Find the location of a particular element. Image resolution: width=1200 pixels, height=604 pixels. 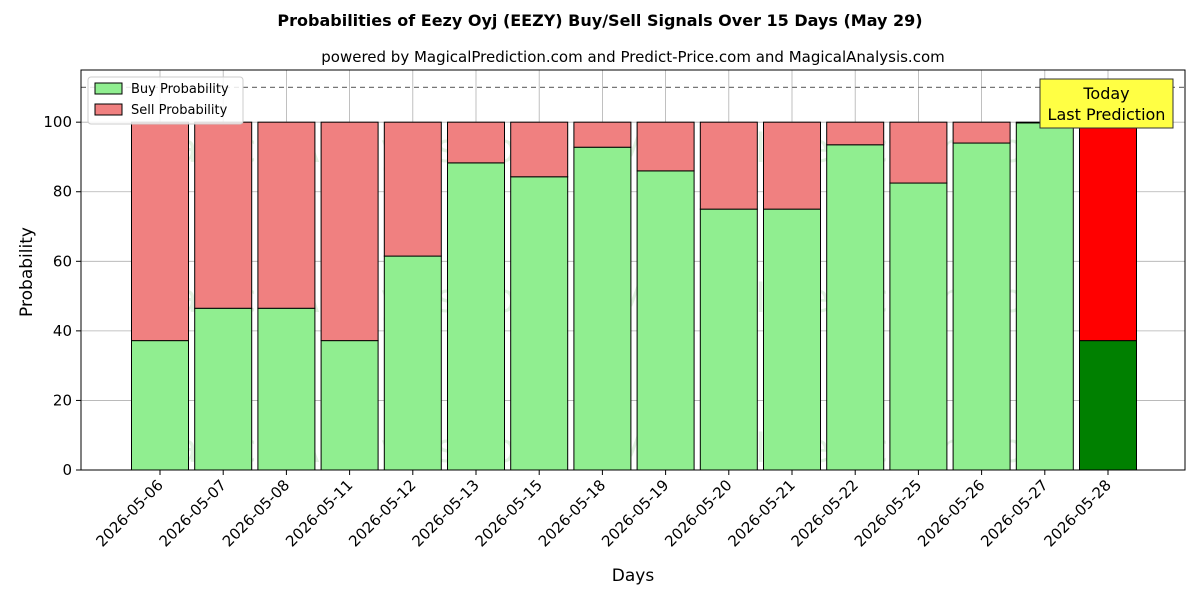

x-tick-label: 2026-05-28 is located at coordinates (1077, 513).